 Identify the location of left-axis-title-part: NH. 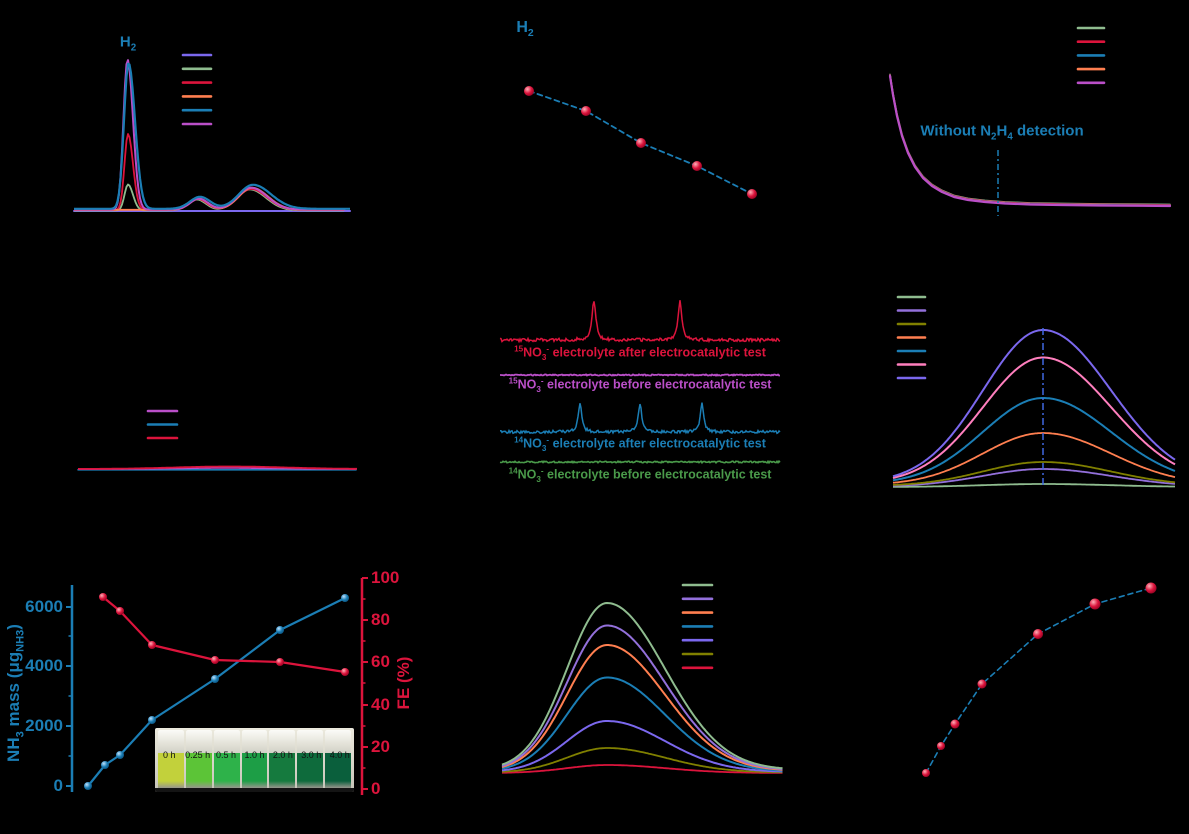
(14, 749).